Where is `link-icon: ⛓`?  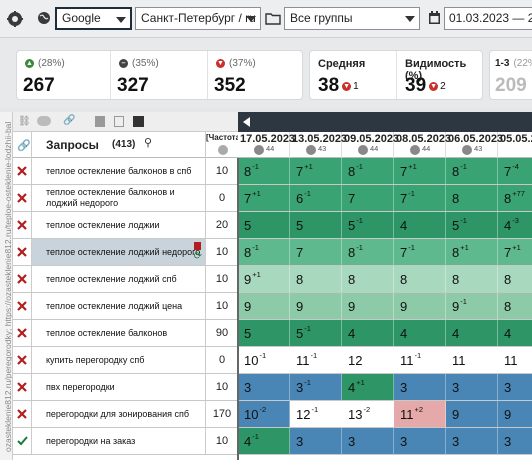
link-icon: ⛓ is located at coordinates (24, 121).